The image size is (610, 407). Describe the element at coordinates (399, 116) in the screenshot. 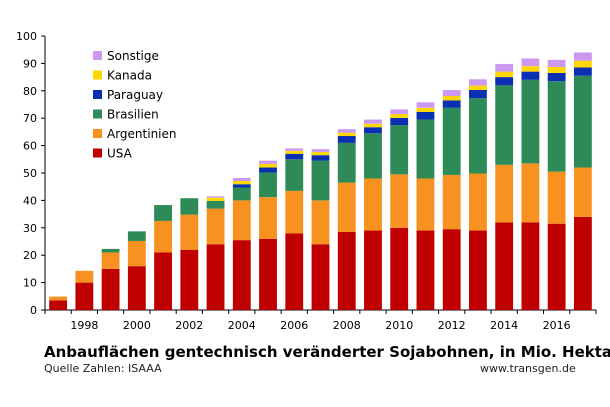

I see `bar-segment-kanada-2010` at that location.